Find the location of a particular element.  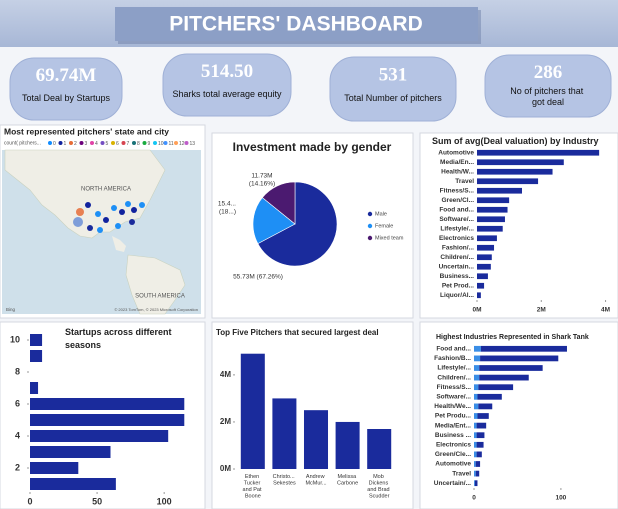

data-label: (14.16%) is located at coordinates (262, 184).